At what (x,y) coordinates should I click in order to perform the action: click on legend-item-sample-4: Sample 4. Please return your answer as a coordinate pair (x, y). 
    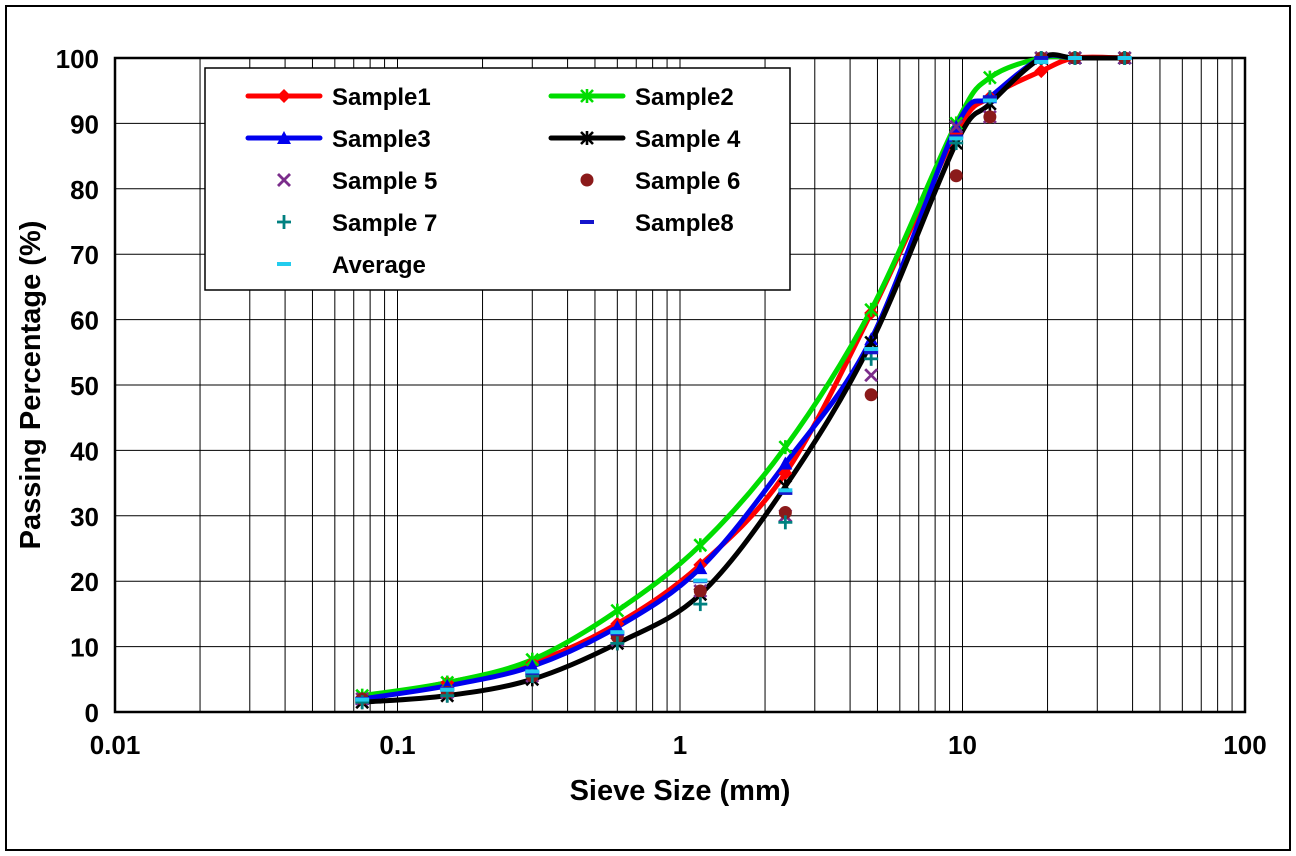
    Looking at the image, I should click on (644, 139).